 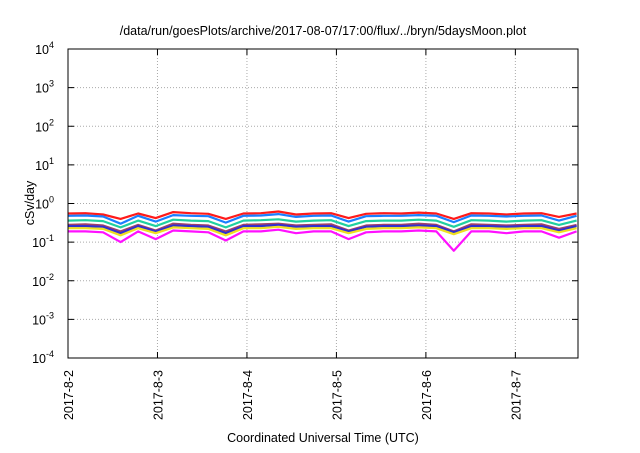 What do you see at coordinates (158, 395) in the screenshot?
I see `x-tick-label: 2017-8-3` at bounding box center [158, 395].